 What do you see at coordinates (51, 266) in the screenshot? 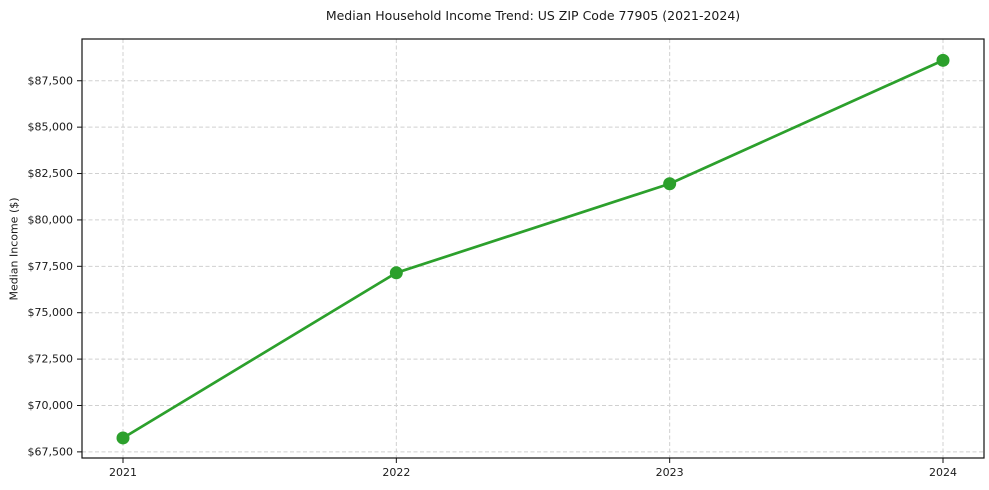
I see `y-tick-label: $77,500` at bounding box center [51, 266].